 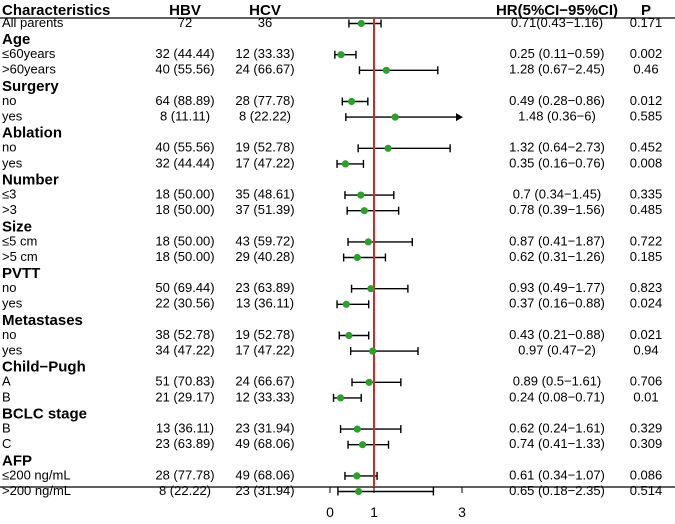 I want to click on p-cell: 0.514, so click(x=646, y=490).